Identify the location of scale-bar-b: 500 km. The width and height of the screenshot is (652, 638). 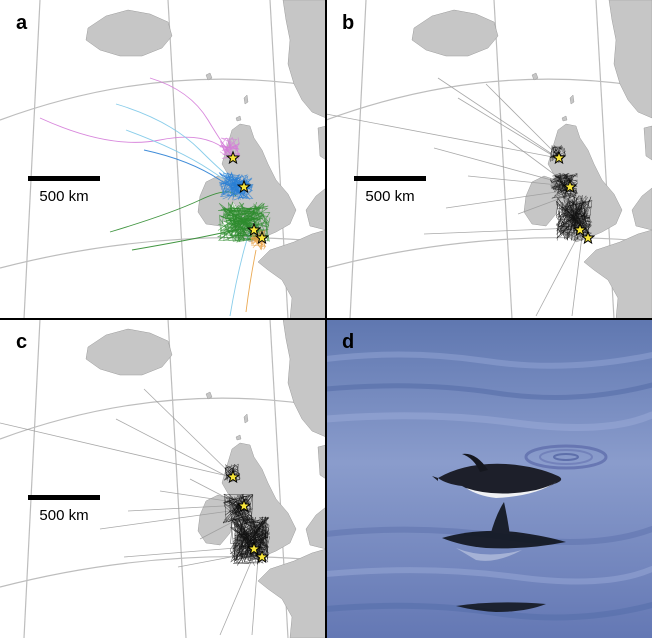
(390, 190).